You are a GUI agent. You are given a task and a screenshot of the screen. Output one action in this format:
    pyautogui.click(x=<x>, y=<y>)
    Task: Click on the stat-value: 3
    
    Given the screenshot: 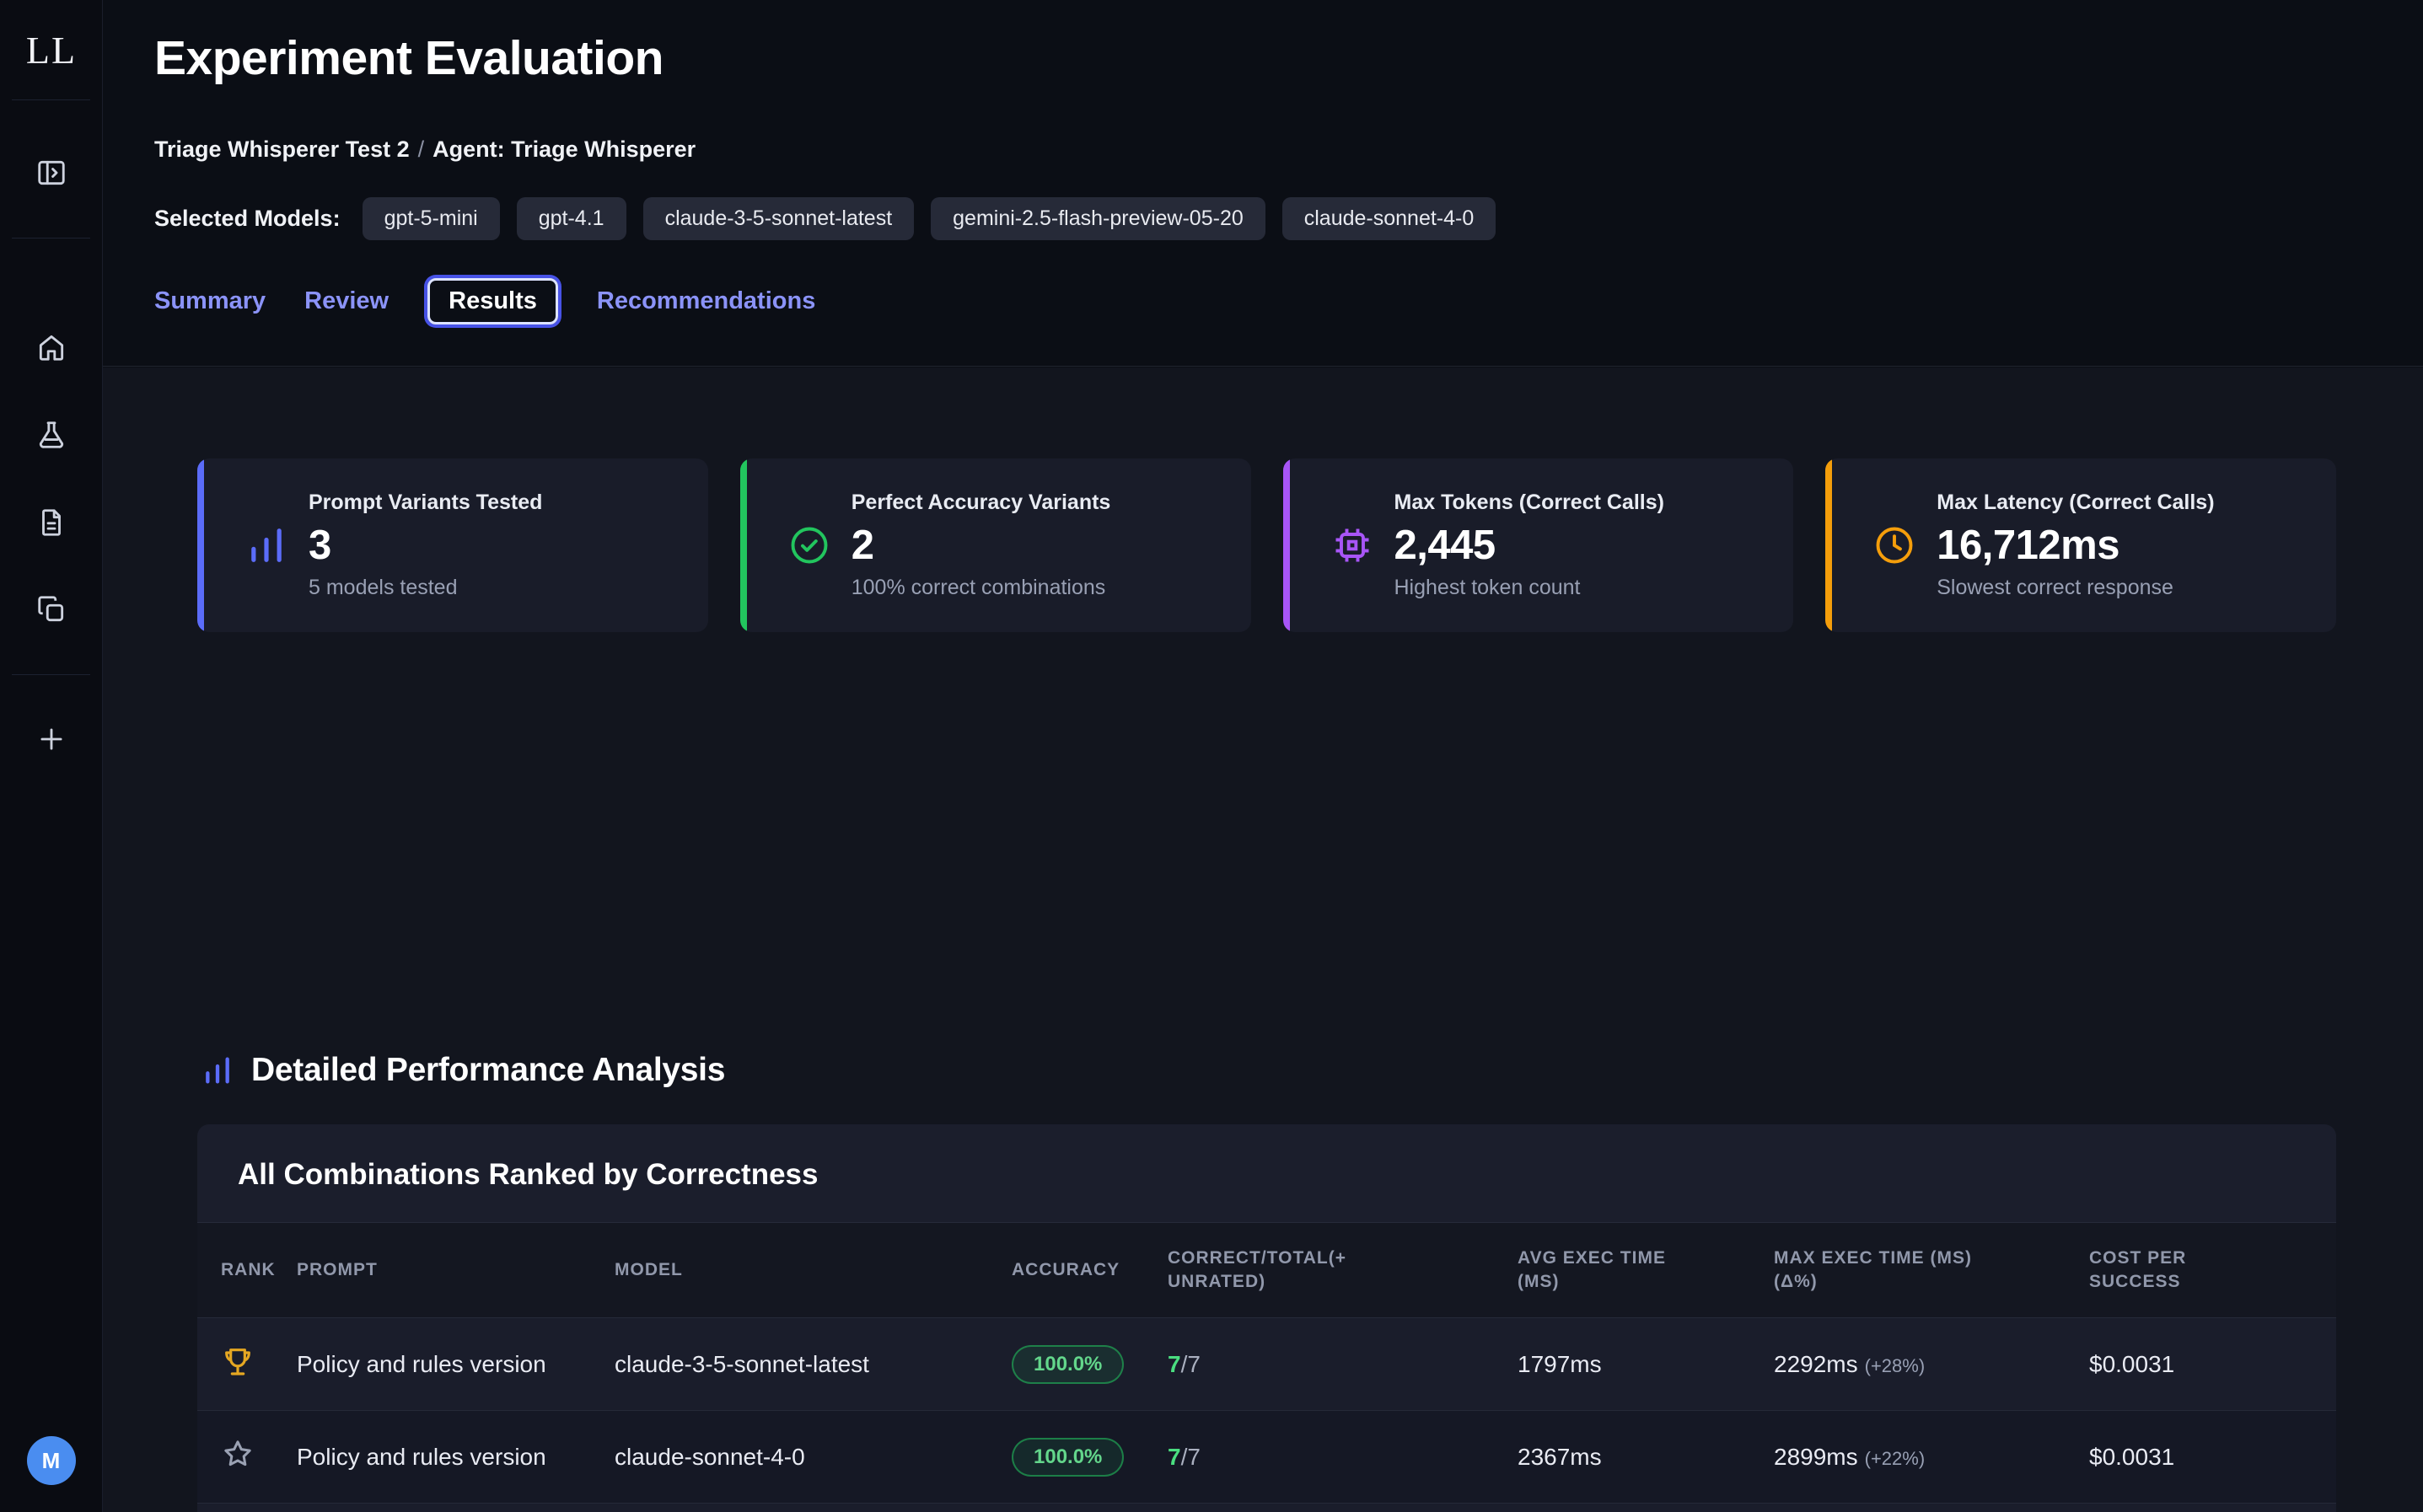 What is the action you would take?
    pyautogui.click(x=320, y=545)
    